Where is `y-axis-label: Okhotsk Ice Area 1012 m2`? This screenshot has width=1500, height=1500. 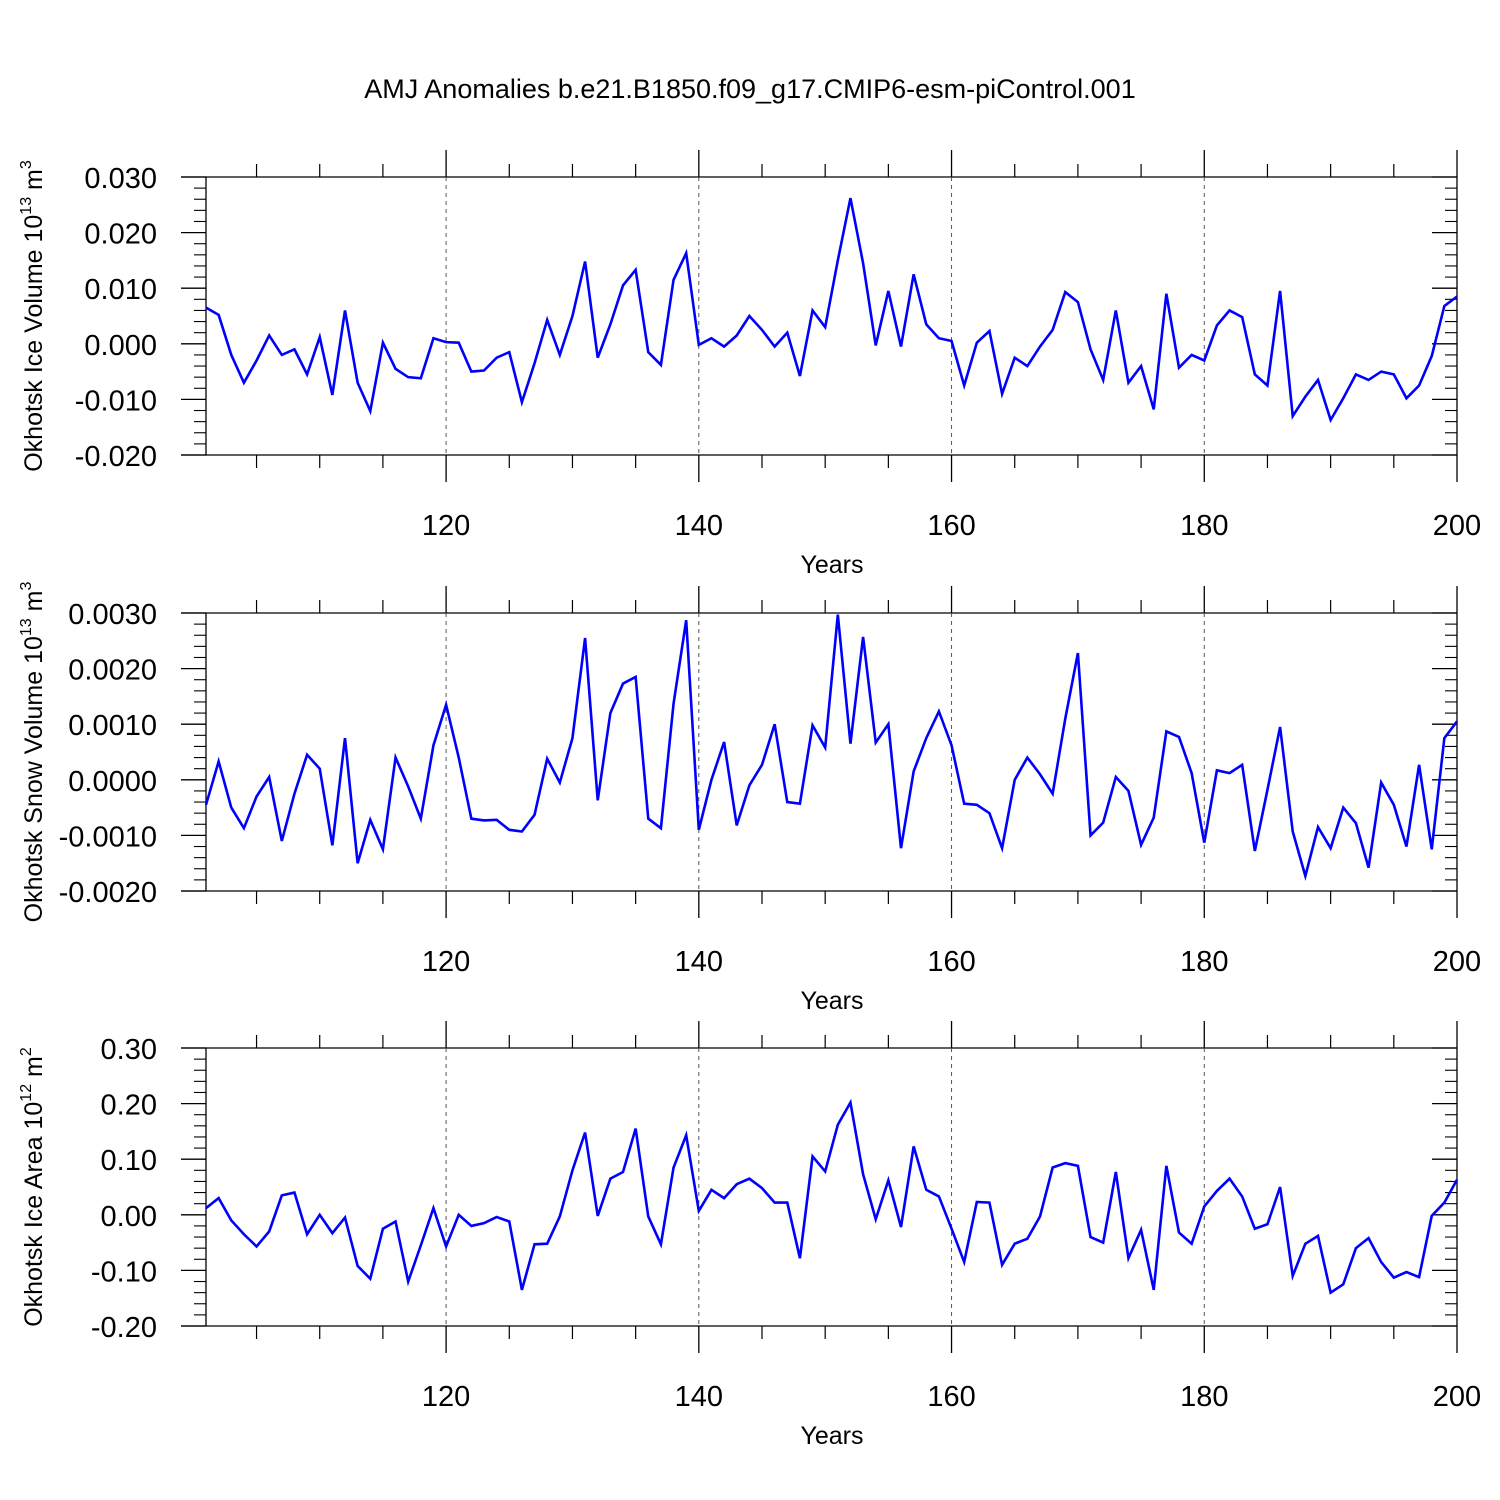 y-axis-label: Okhotsk Ice Area 1012 m2 is located at coordinates (33, 1187).